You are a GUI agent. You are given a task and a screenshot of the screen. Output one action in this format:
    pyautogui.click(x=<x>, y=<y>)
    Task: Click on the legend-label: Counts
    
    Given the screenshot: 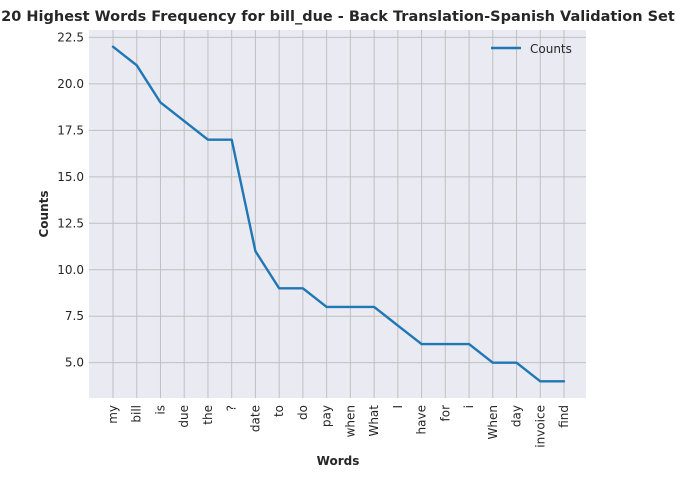 What is the action you would take?
    pyautogui.click(x=551, y=49)
    